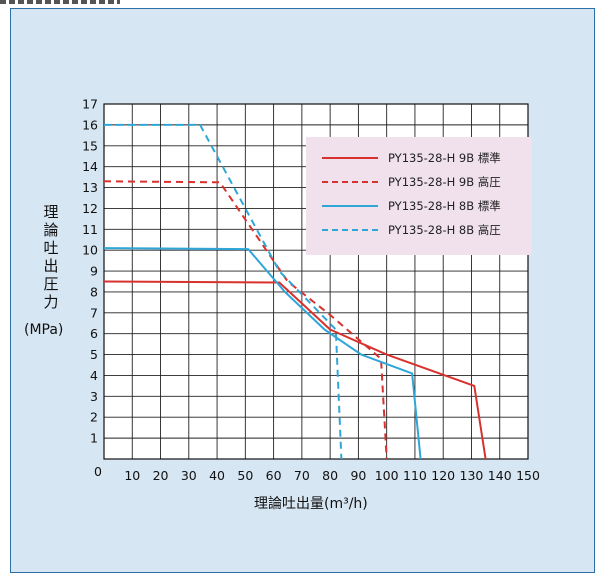 The image size is (605, 582). What do you see at coordinates (528, 475) in the screenshot?
I see `x-tick-label: 150` at bounding box center [528, 475].